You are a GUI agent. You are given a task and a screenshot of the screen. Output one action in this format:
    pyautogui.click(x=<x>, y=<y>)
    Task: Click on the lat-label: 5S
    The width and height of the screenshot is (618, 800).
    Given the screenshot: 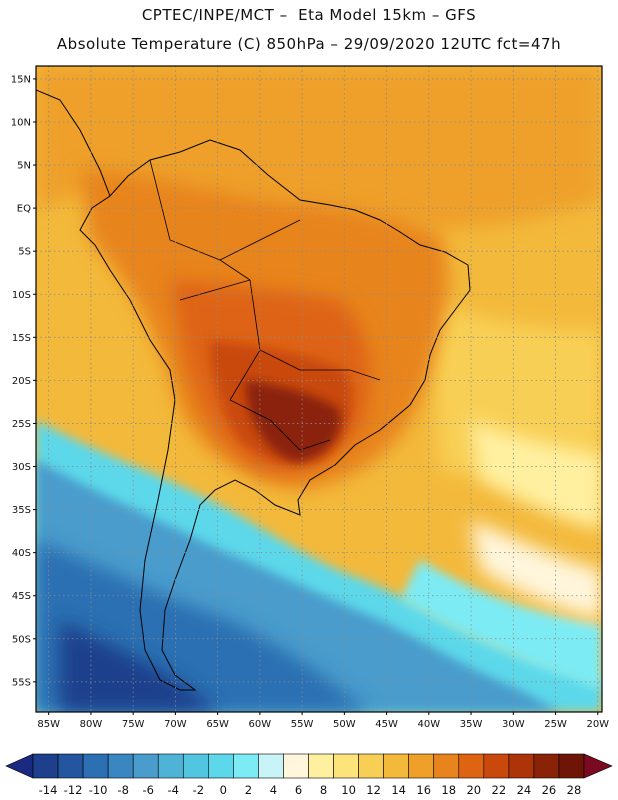 What is the action you would take?
    pyautogui.click(x=24, y=252)
    